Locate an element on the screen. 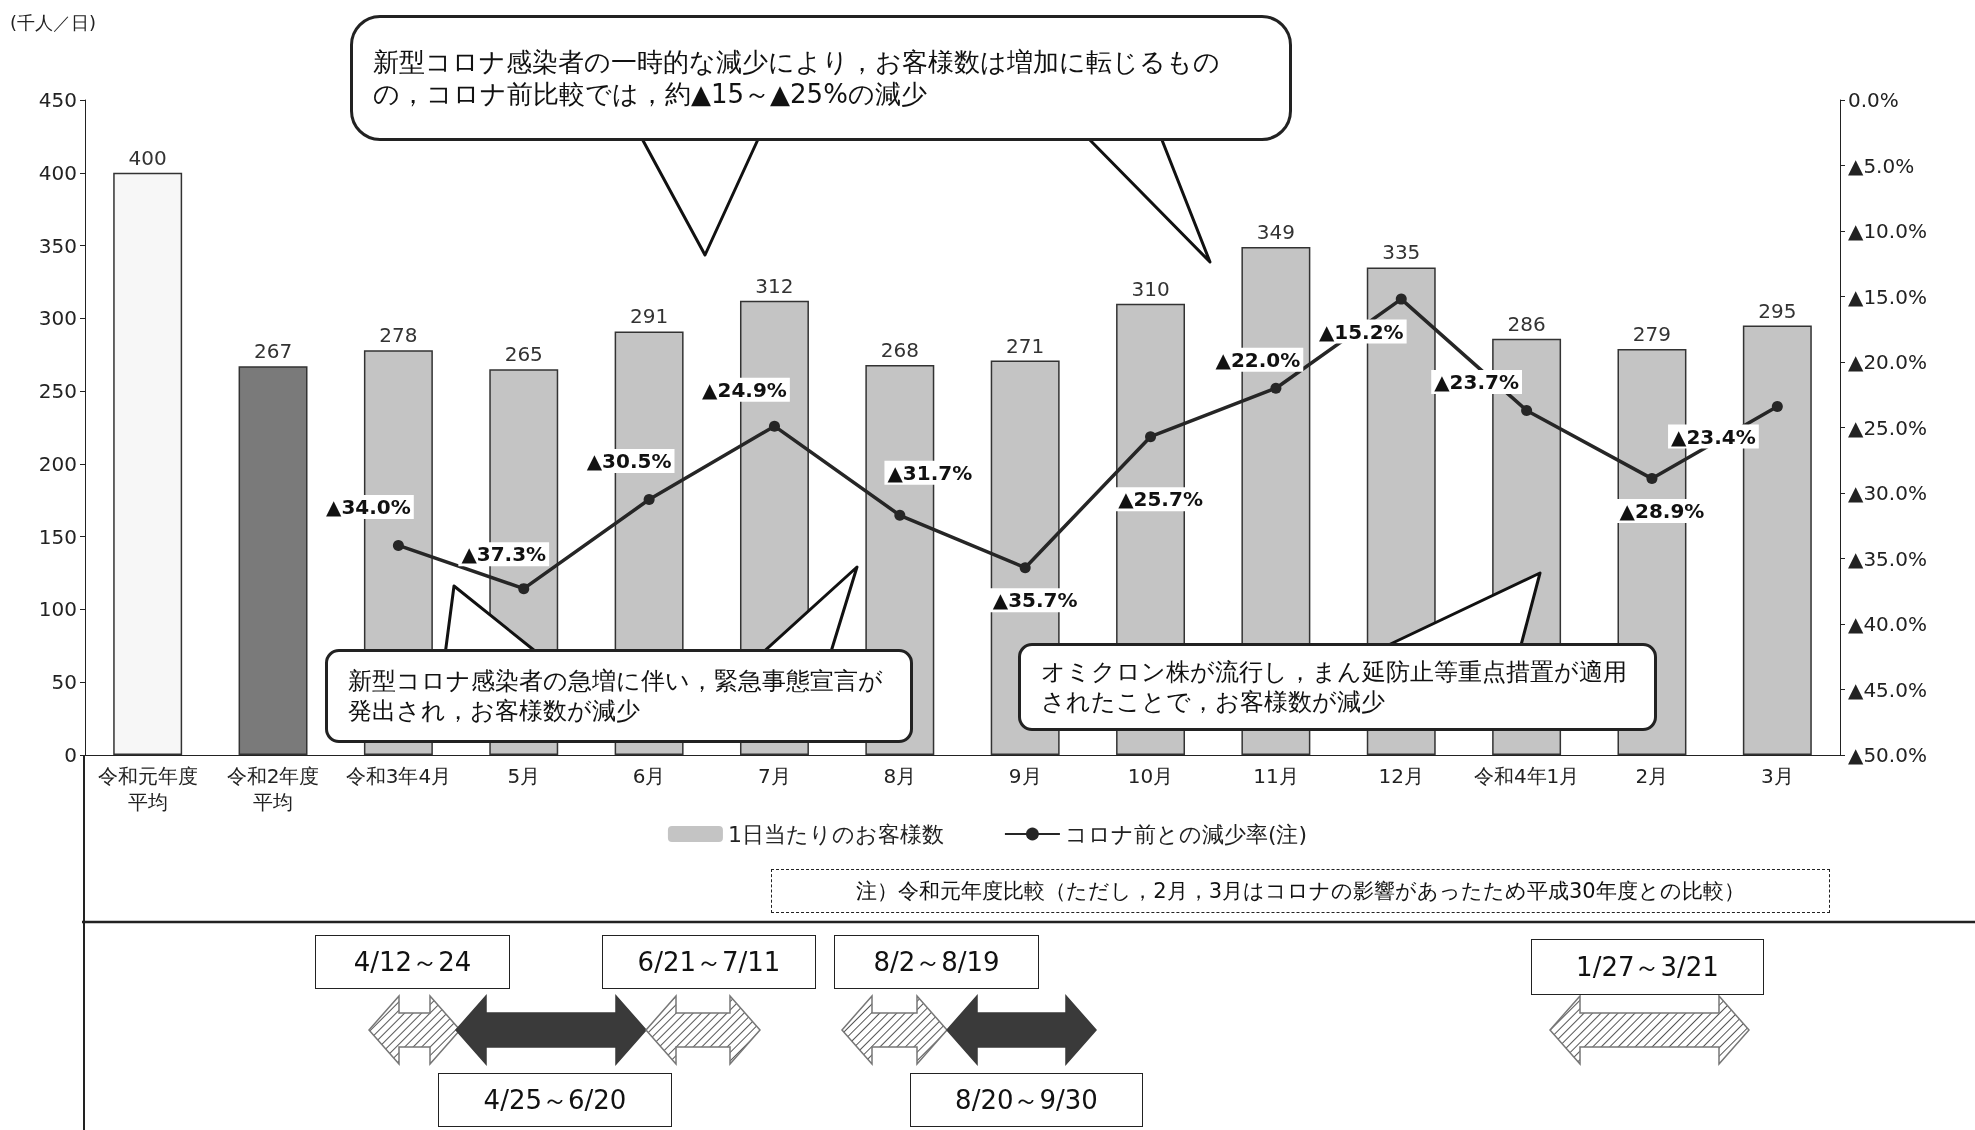 Image resolution: width=1975 pixels, height=1130 pixels. y-tick-label: 450 is located at coordinates (57, 100).